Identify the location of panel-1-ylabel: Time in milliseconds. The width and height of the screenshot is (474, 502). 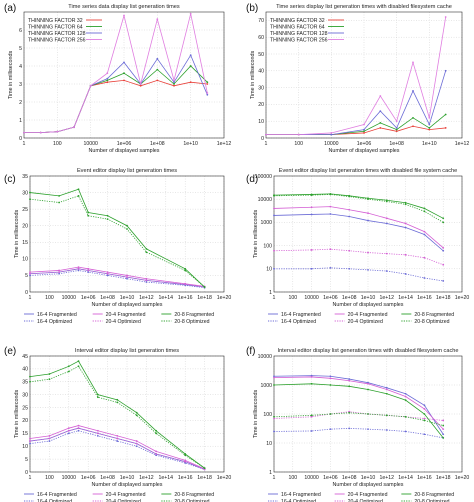
(11, 75).